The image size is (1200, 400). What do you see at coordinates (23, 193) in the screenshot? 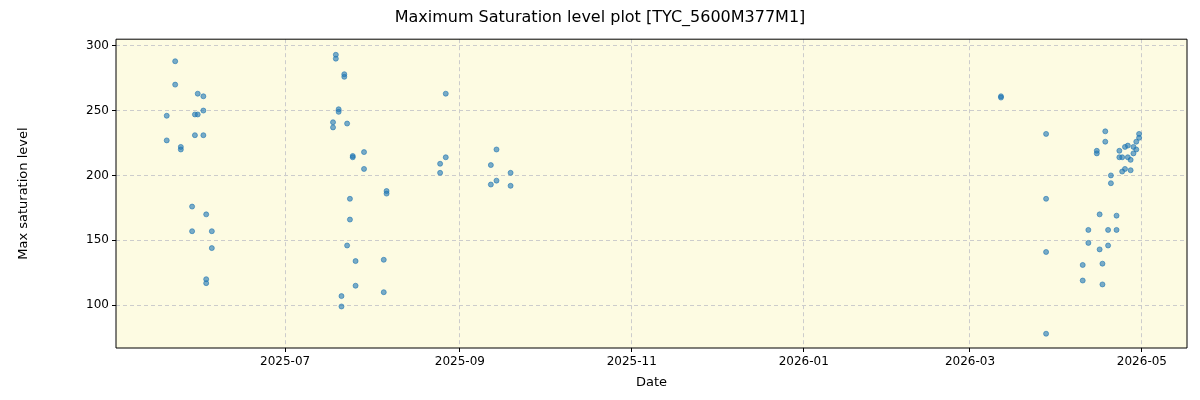
I see `y-axis-title: Max saturation level` at bounding box center [23, 193].